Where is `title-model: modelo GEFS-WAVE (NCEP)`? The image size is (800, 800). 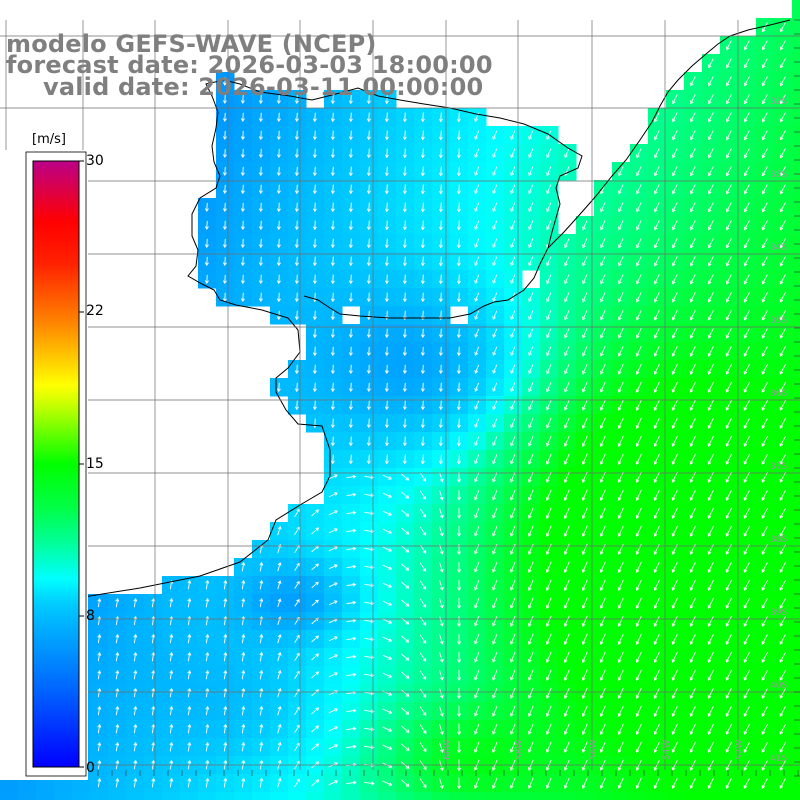 title-model: modelo GEFS-WAVE (NCEP) is located at coordinates (191, 44).